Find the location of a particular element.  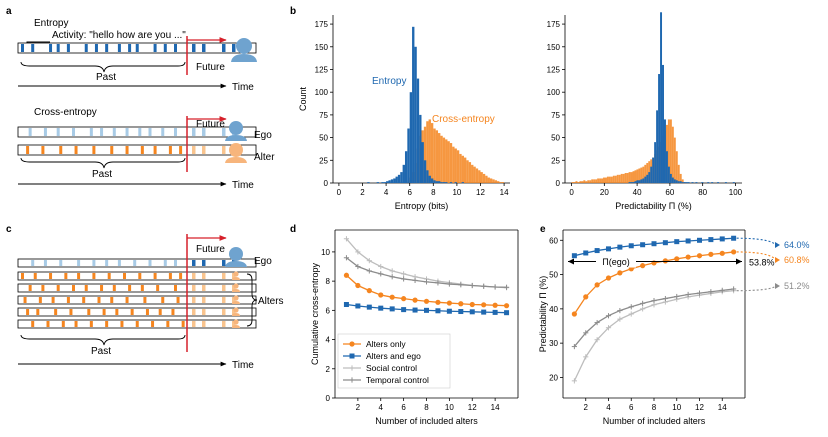

y-tick-label: 60 is located at coordinates (553, 240).